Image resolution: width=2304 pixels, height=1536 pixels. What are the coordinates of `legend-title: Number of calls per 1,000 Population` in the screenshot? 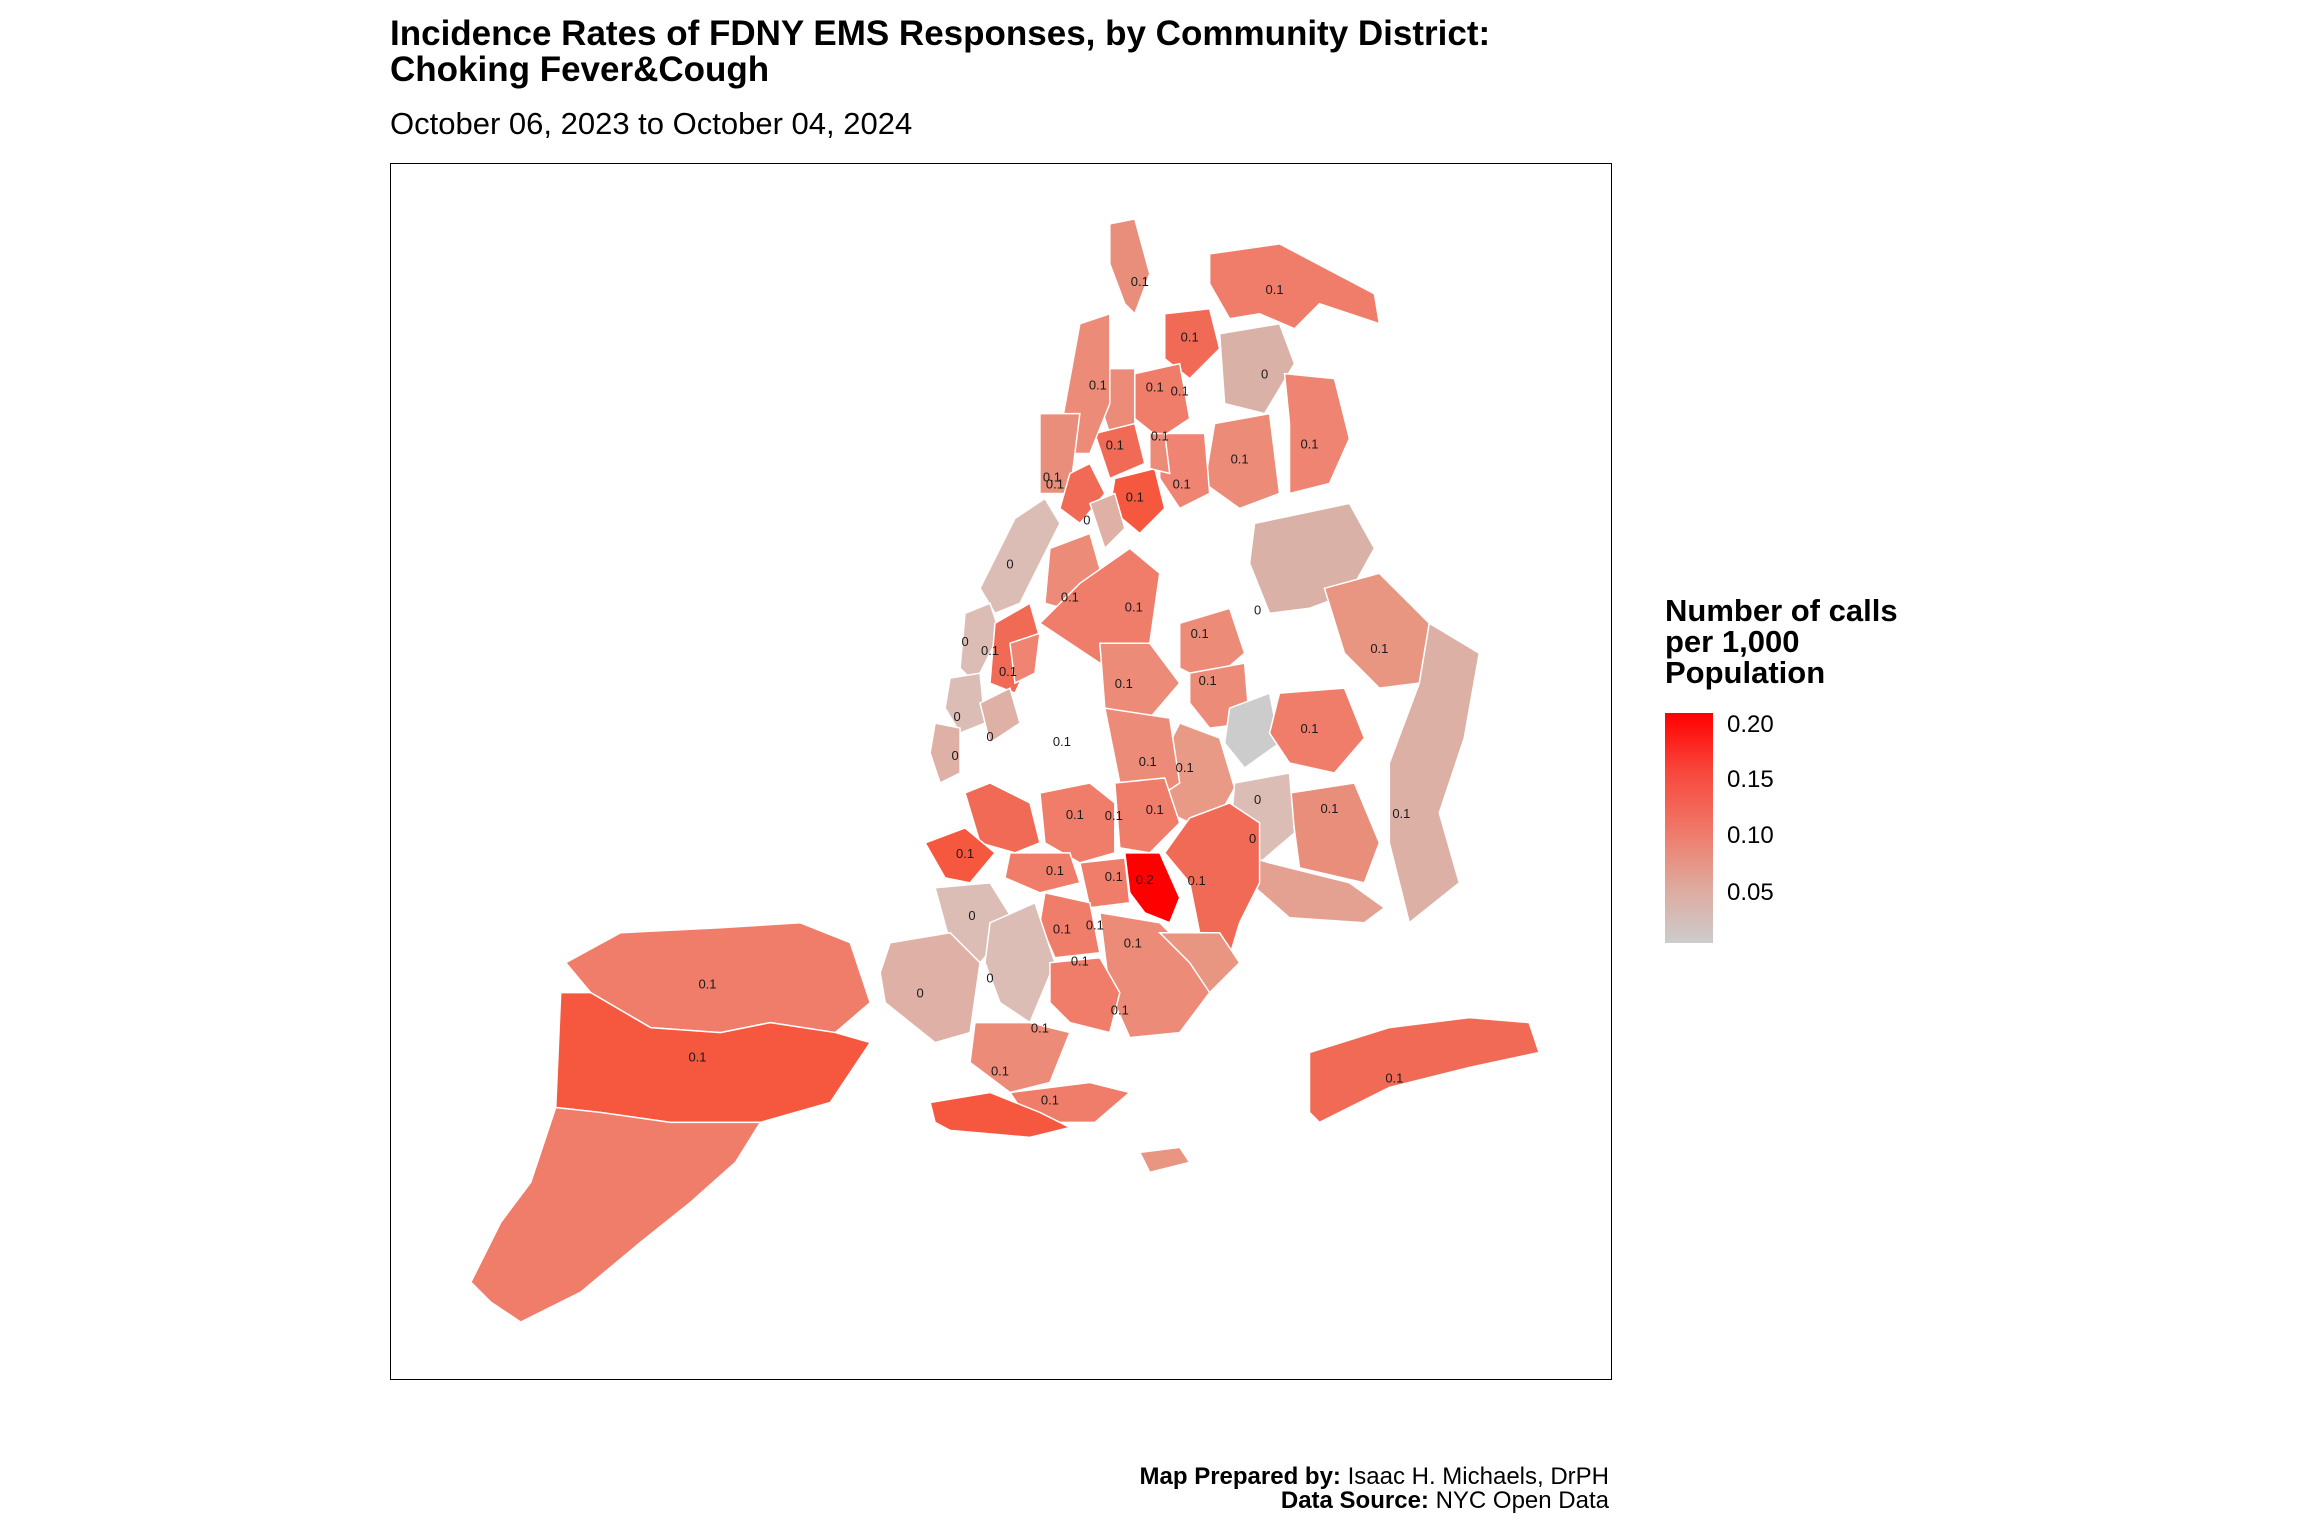 It's located at (1825, 641).